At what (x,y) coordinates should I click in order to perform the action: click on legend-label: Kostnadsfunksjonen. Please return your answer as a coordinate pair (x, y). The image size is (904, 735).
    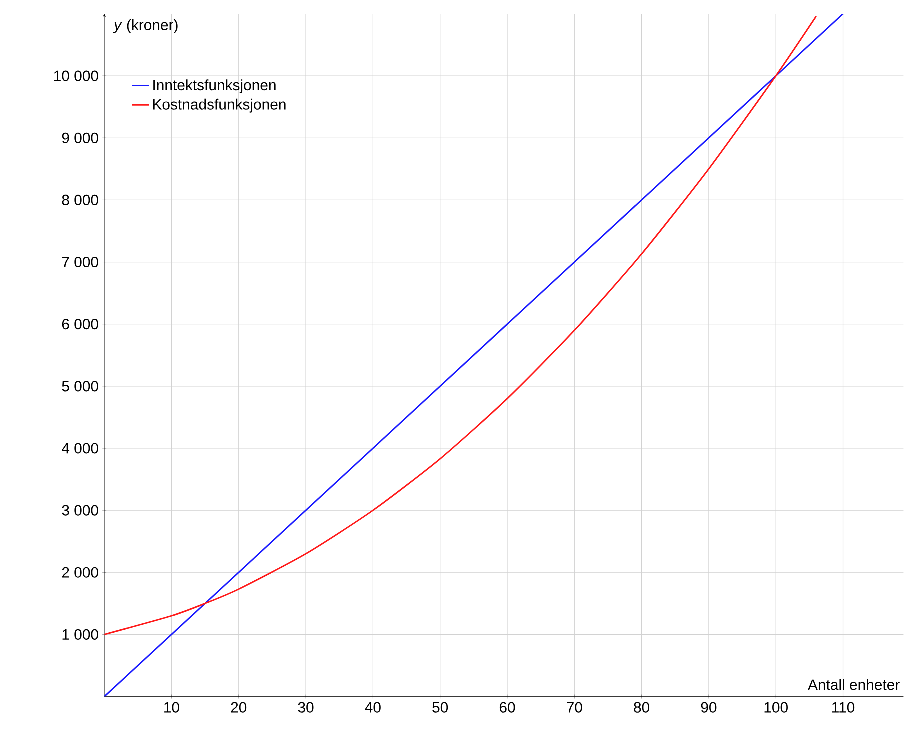
    Looking at the image, I should click on (219, 106).